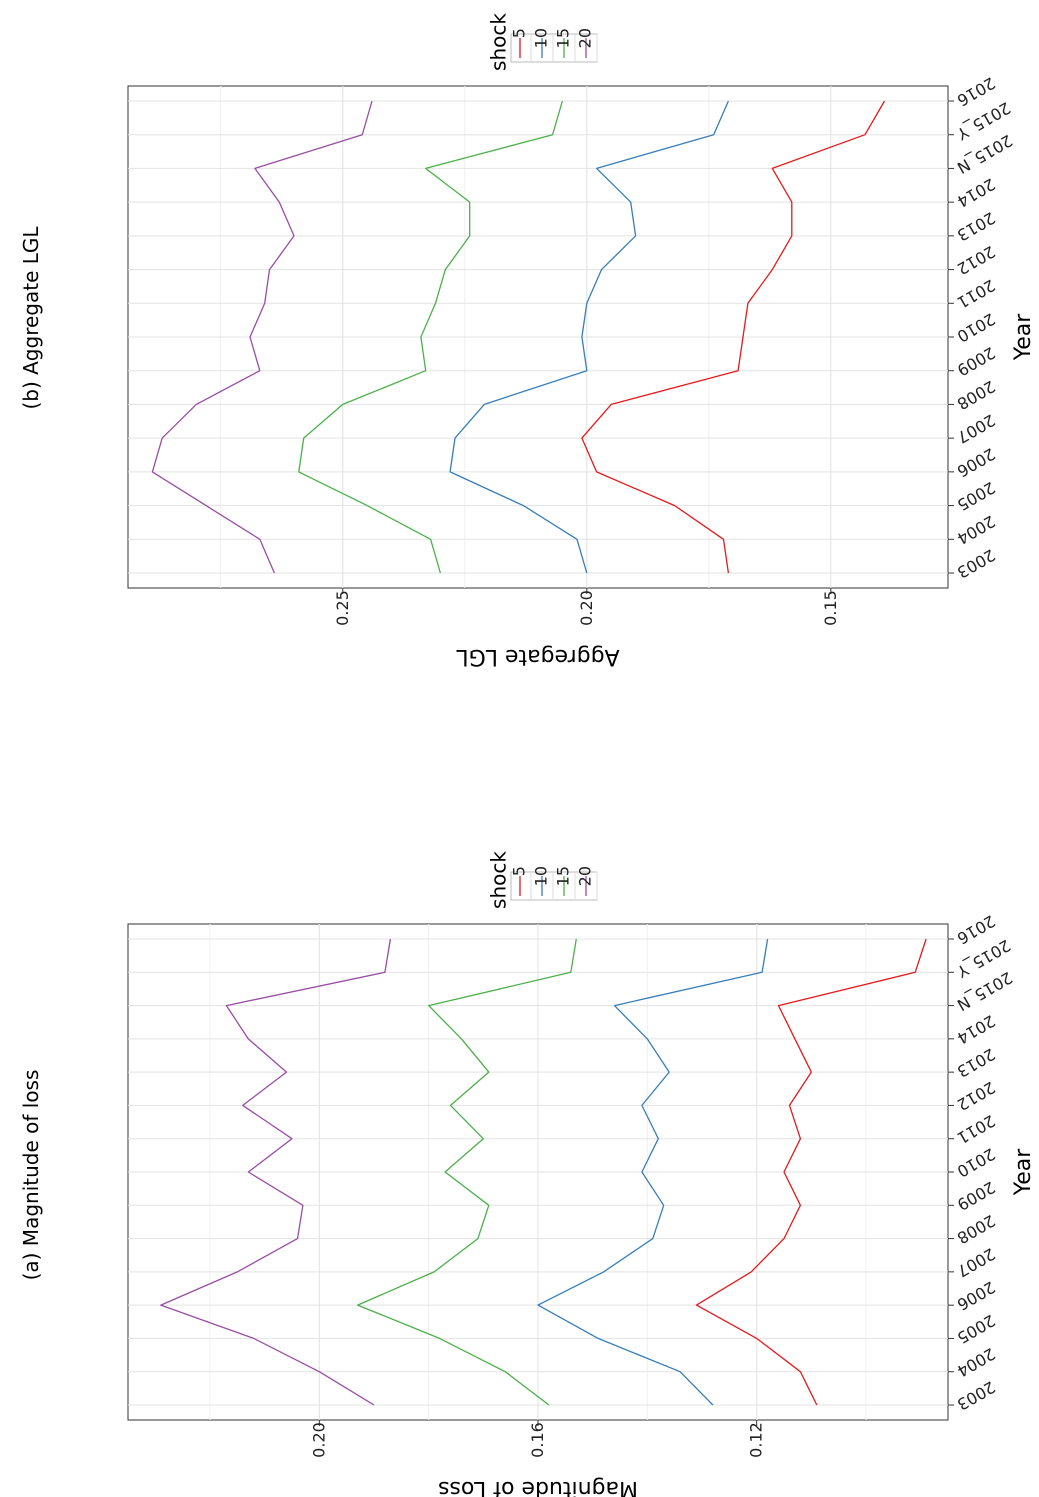 This screenshot has height=1497, width=1039. I want to click on y-tick-label: 0.15, so click(830, 608).